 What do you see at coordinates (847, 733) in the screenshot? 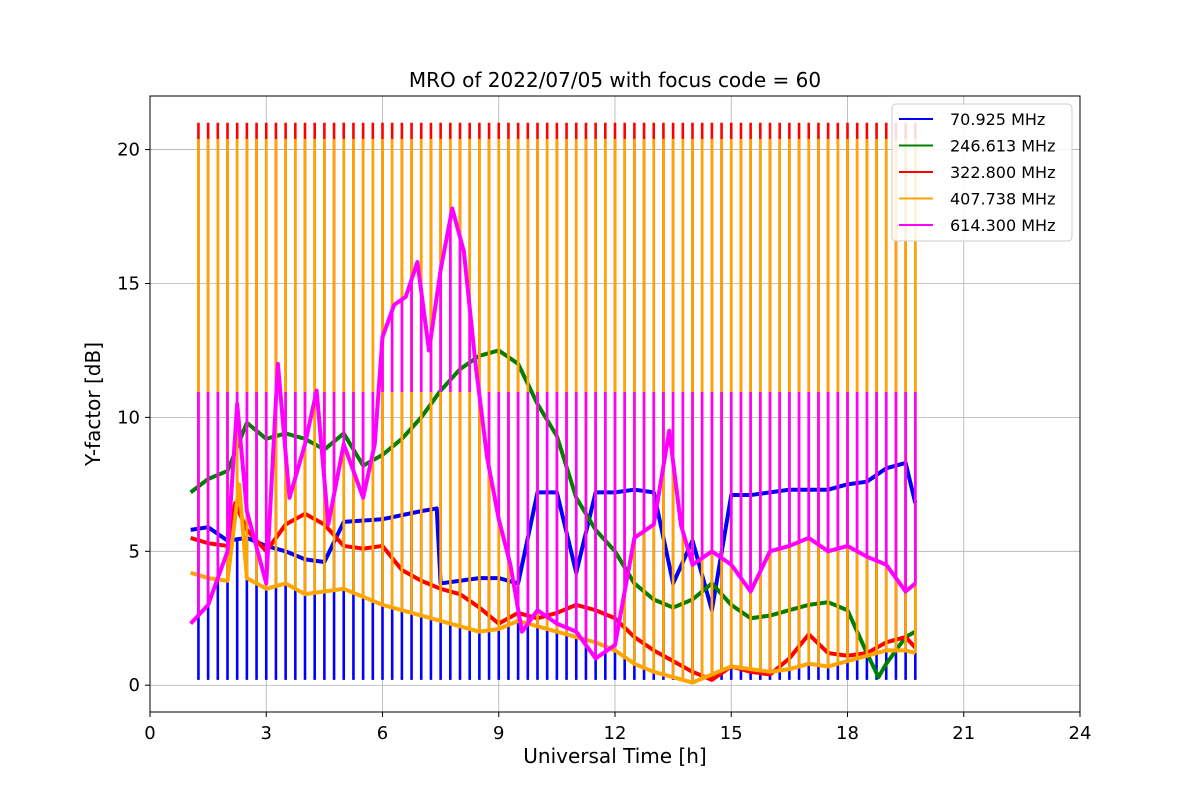
I see `x-tick-label: 18` at bounding box center [847, 733].